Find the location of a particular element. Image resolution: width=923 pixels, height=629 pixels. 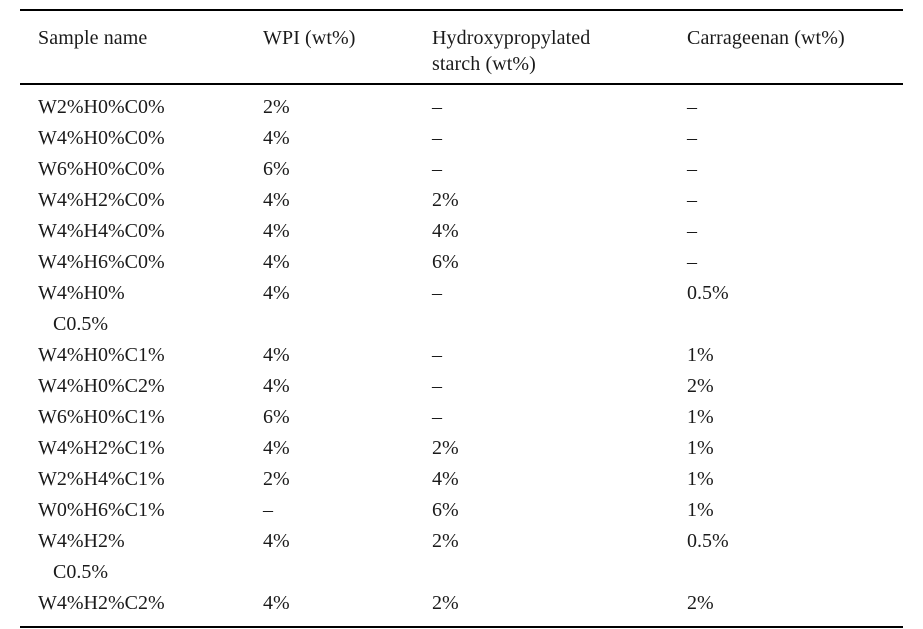

cell-sample-name: W4%H6%C0% is located at coordinates (101, 262).